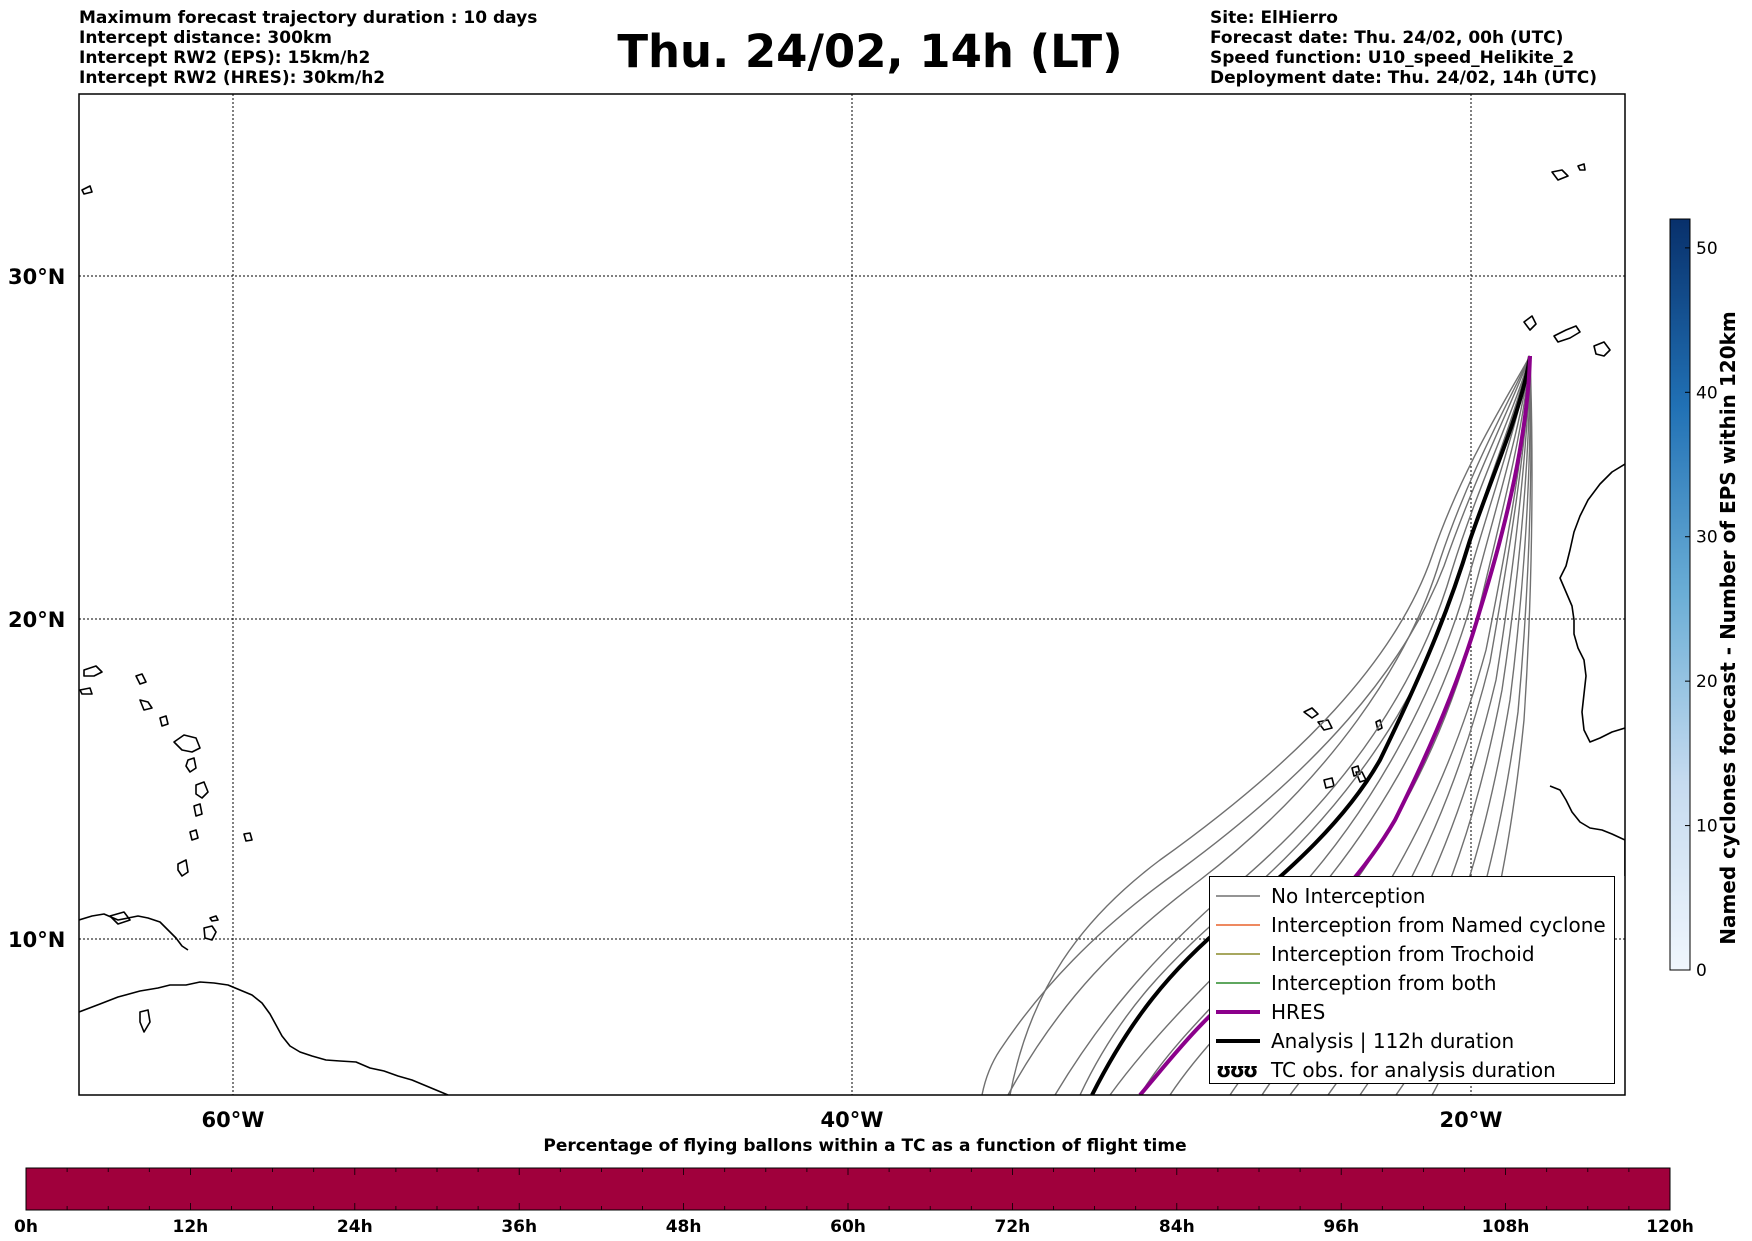  Describe the element at coordinates (852, 1120) in the screenshot. I see `lon-label-40w: 40°W` at that location.